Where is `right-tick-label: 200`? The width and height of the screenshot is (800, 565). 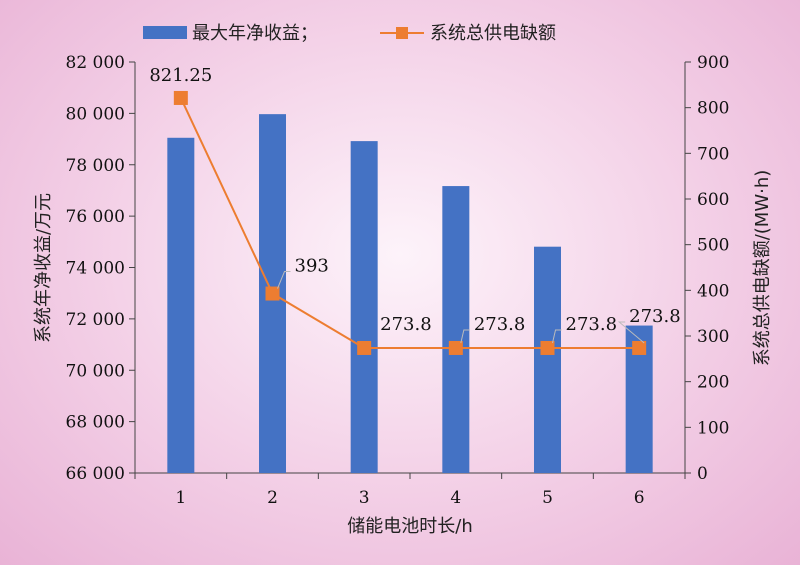
right-tick-label: 200 is located at coordinates (713, 383).